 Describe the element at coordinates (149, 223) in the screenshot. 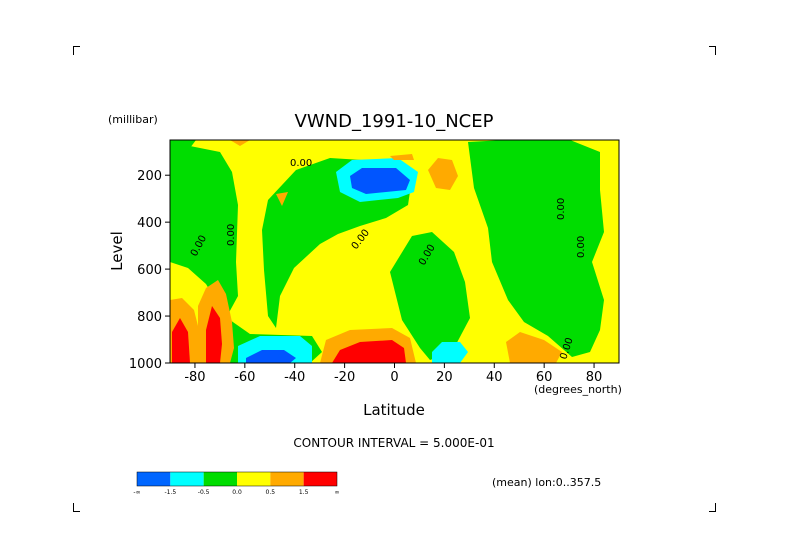

I see `y-tick-label: 400` at that location.